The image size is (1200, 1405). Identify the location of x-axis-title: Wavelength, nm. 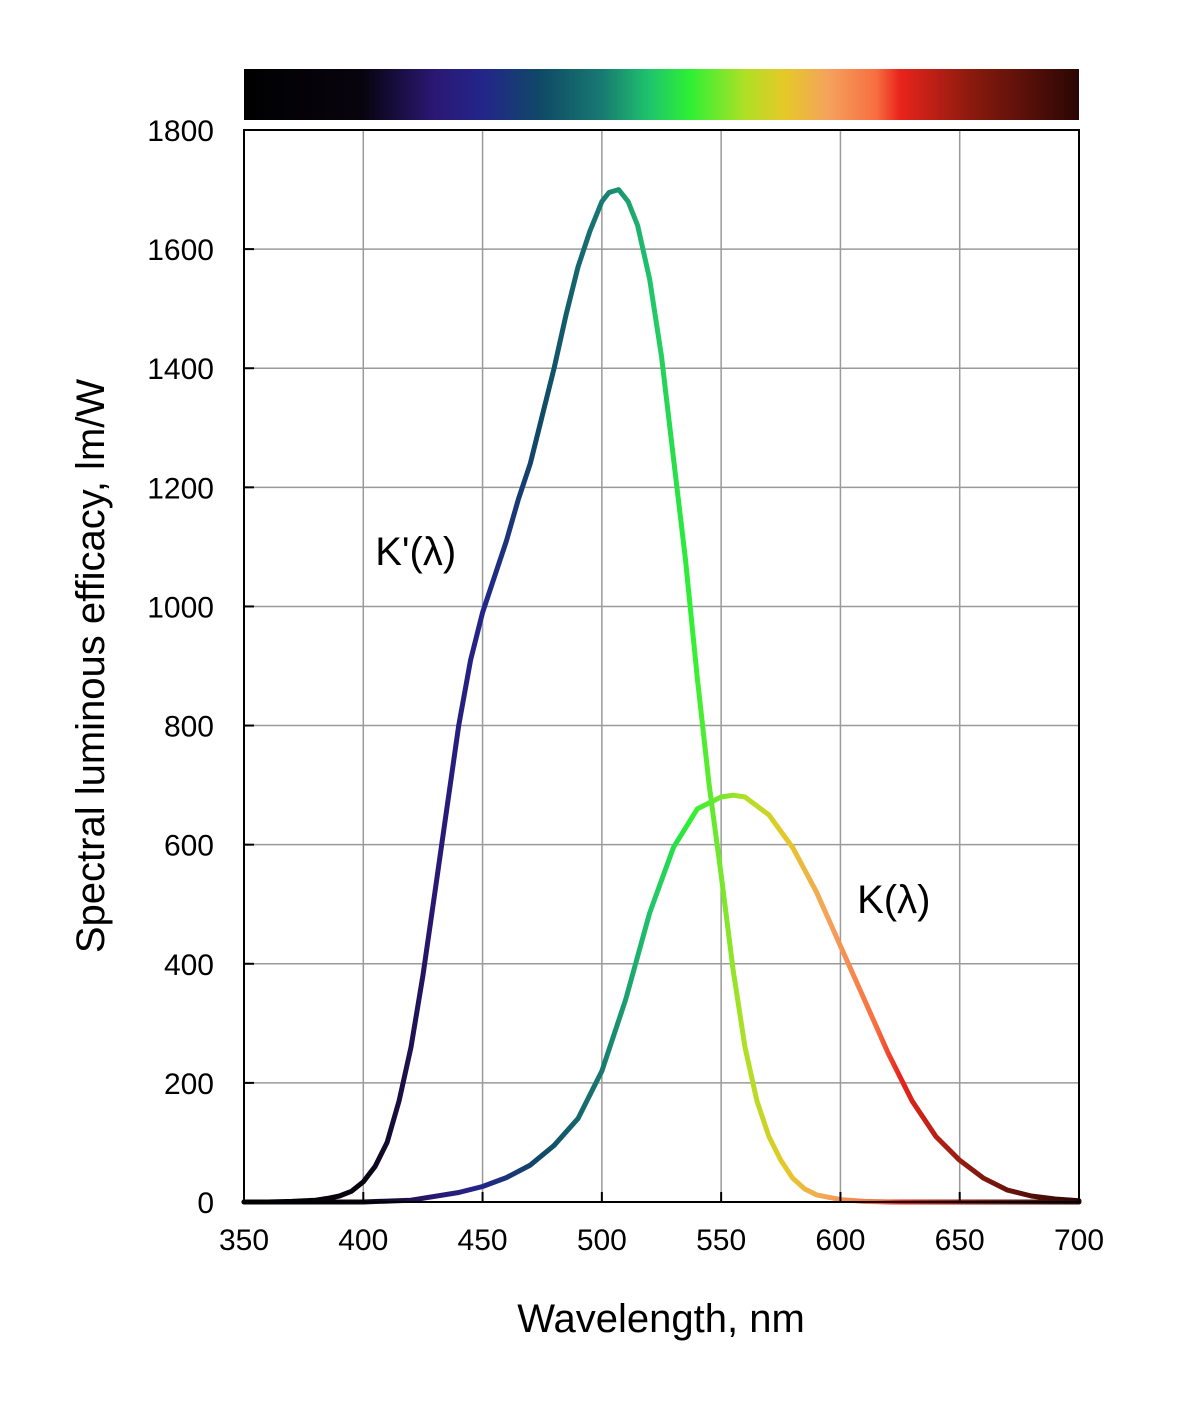
(661, 1319).